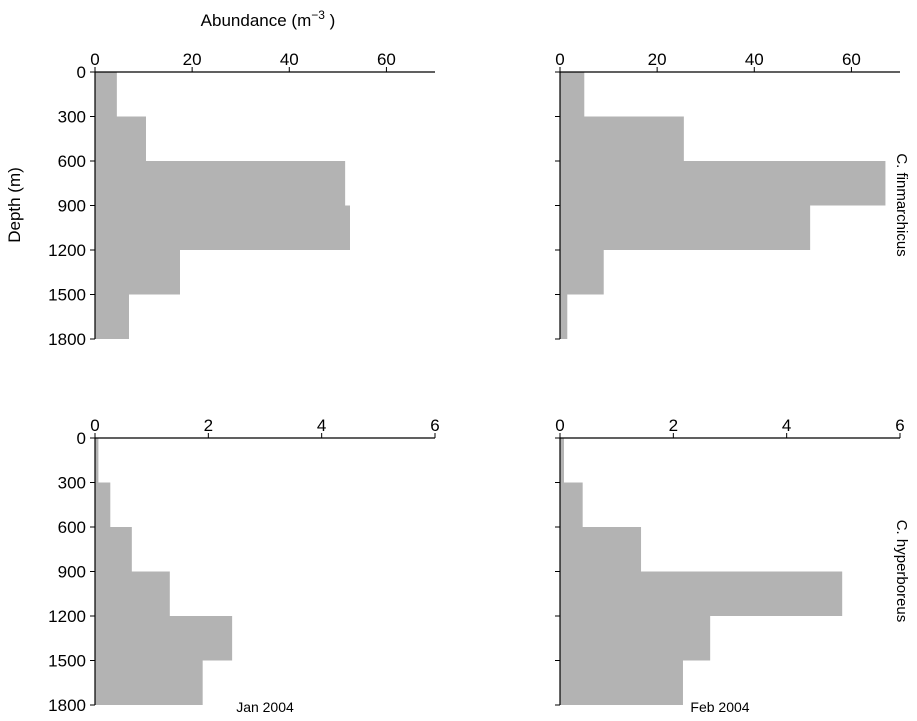 The height and width of the screenshot is (721, 917). What do you see at coordinates (268, 19) in the screenshot?
I see `x-axis-title: Abundance (m−3 )` at bounding box center [268, 19].